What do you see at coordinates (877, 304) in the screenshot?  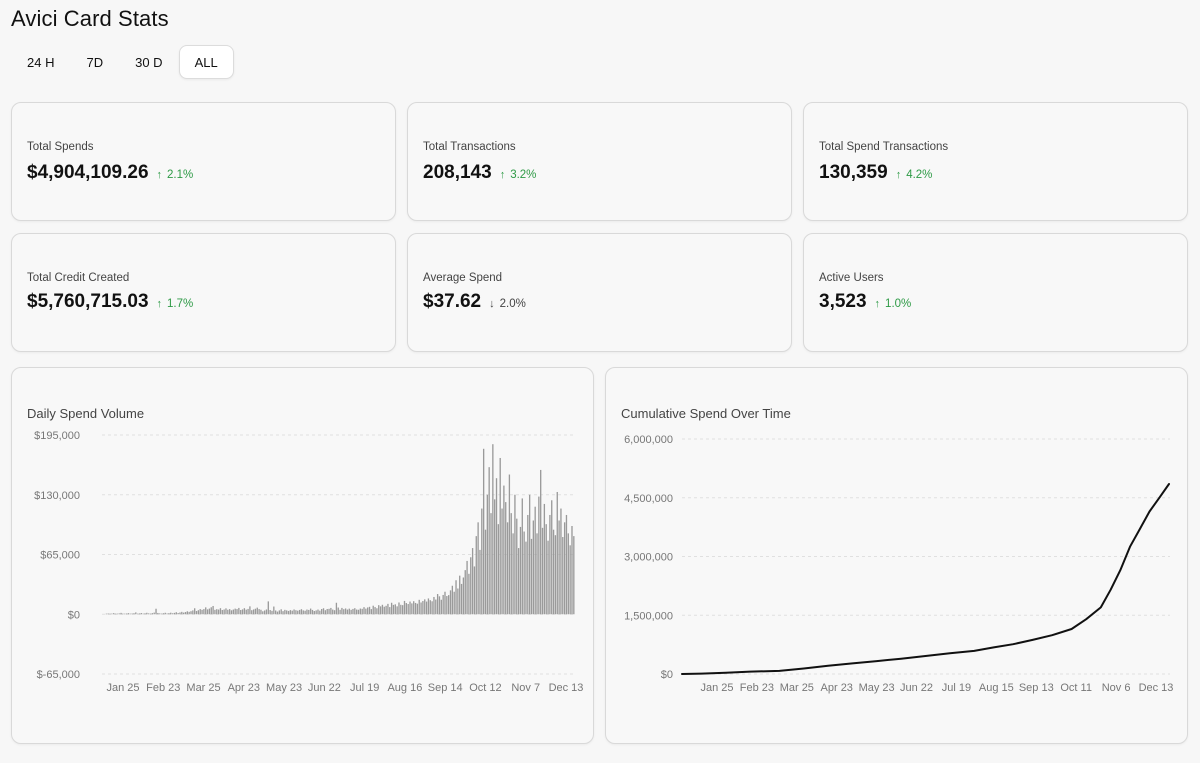 I see `arrow-up-icon: ↑` at bounding box center [877, 304].